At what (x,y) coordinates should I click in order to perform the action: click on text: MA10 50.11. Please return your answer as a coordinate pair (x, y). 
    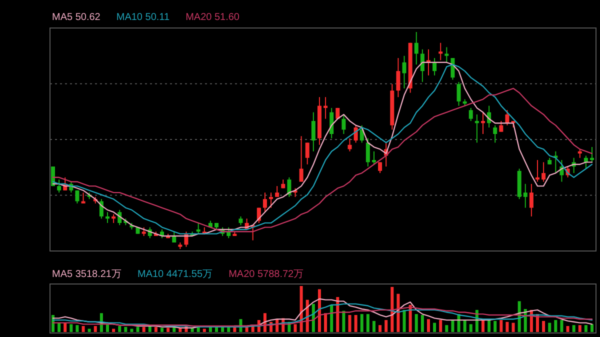
    Looking at the image, I should click on (143, 17).